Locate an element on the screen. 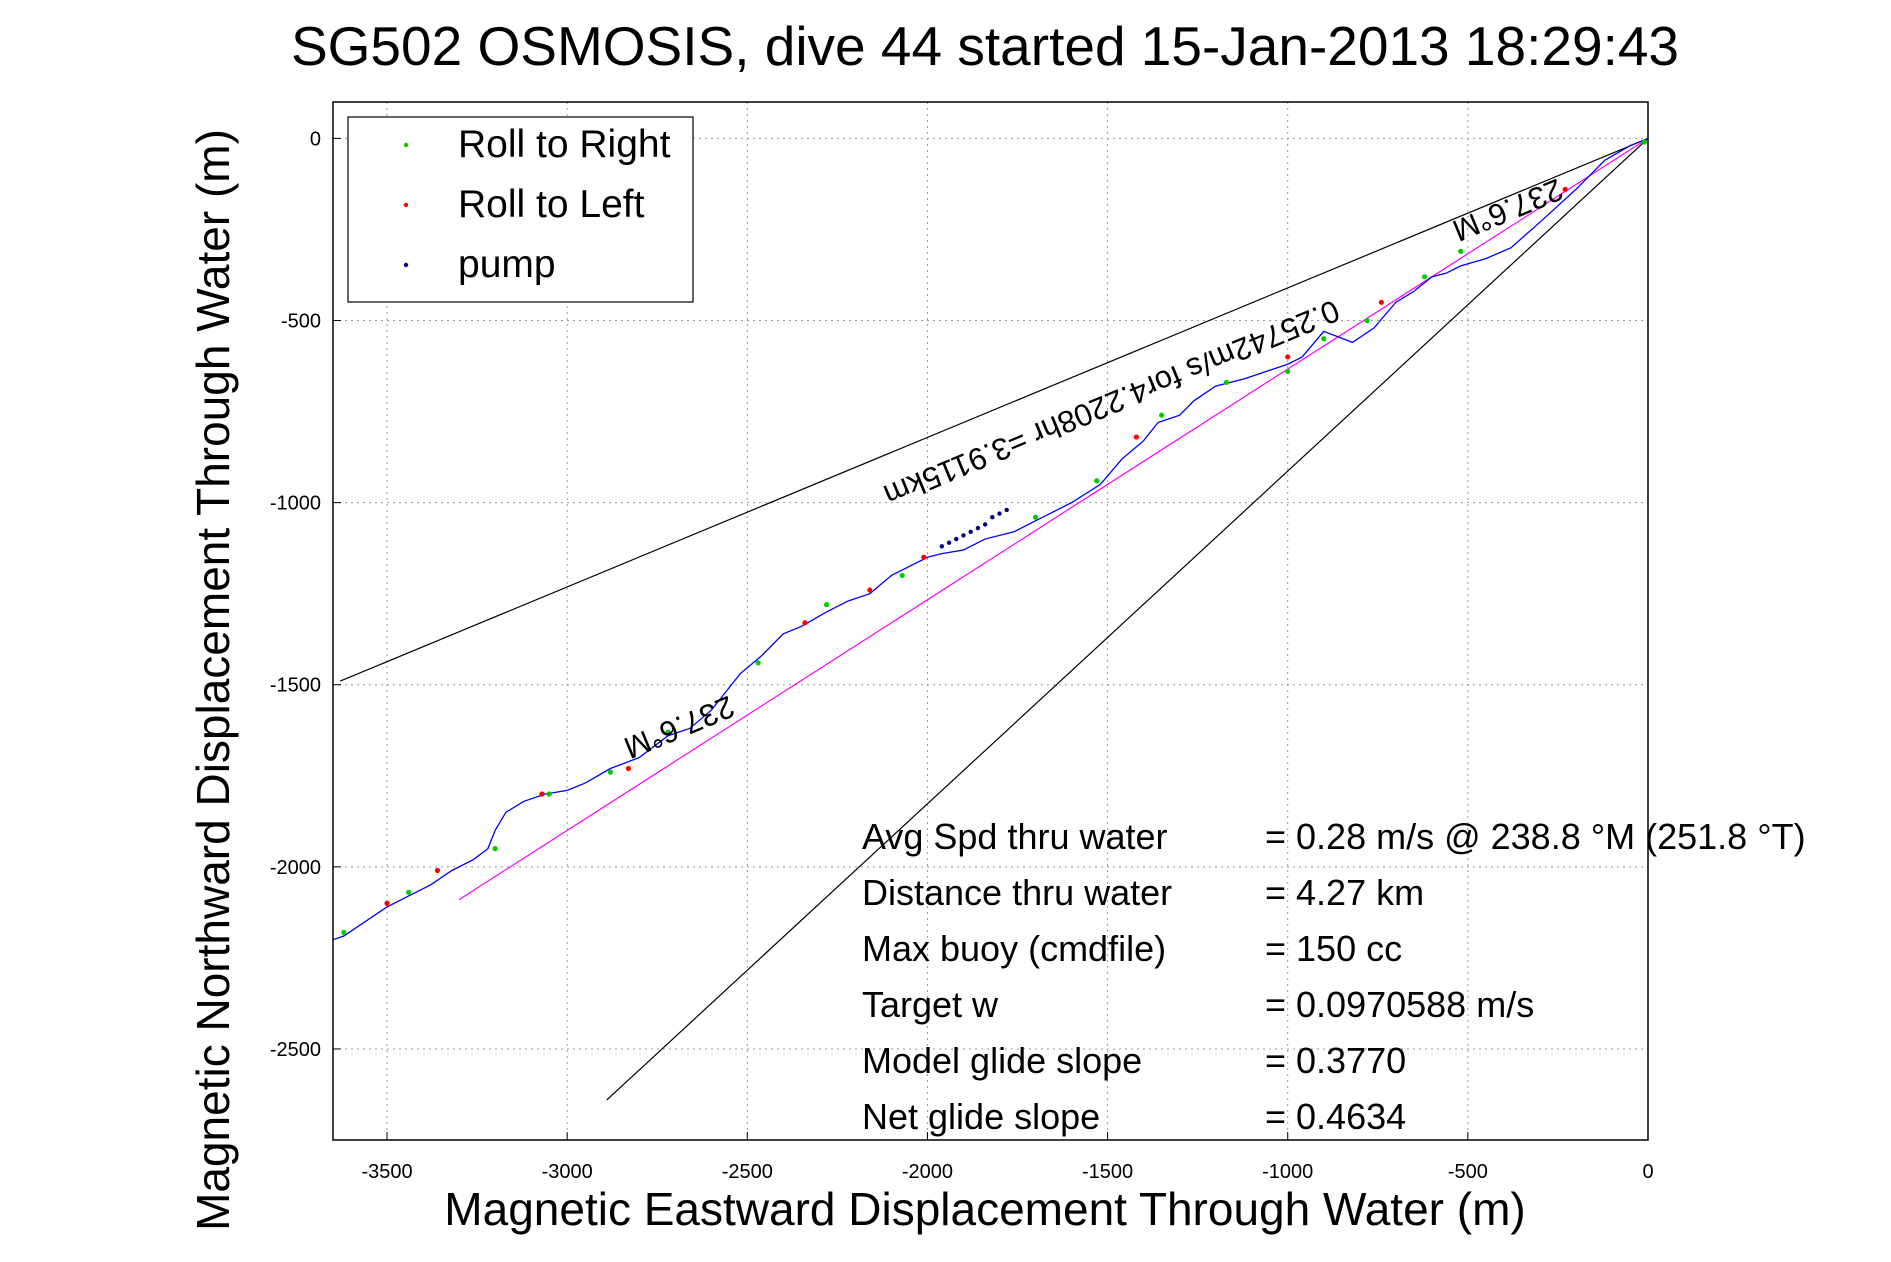 The image size is (1891, 1262). legend-label: Roll to Left is located at coordinates (551, 204).